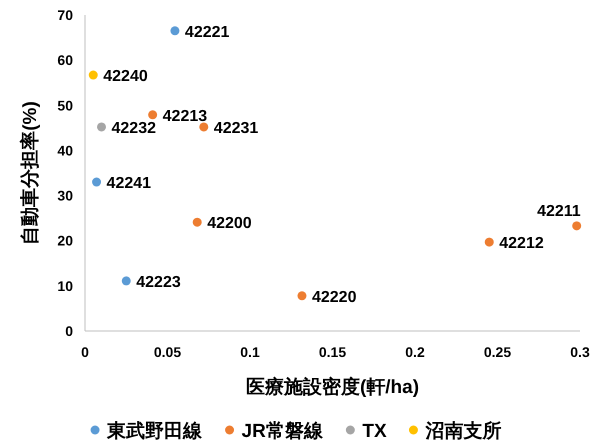 Image resolution: width=593 pixels, height=444 pixels. What do you see at coordinates (498, 352) in the screenshot?
I see `x-tick-label: 0.25` at bounding box center [498, 352].